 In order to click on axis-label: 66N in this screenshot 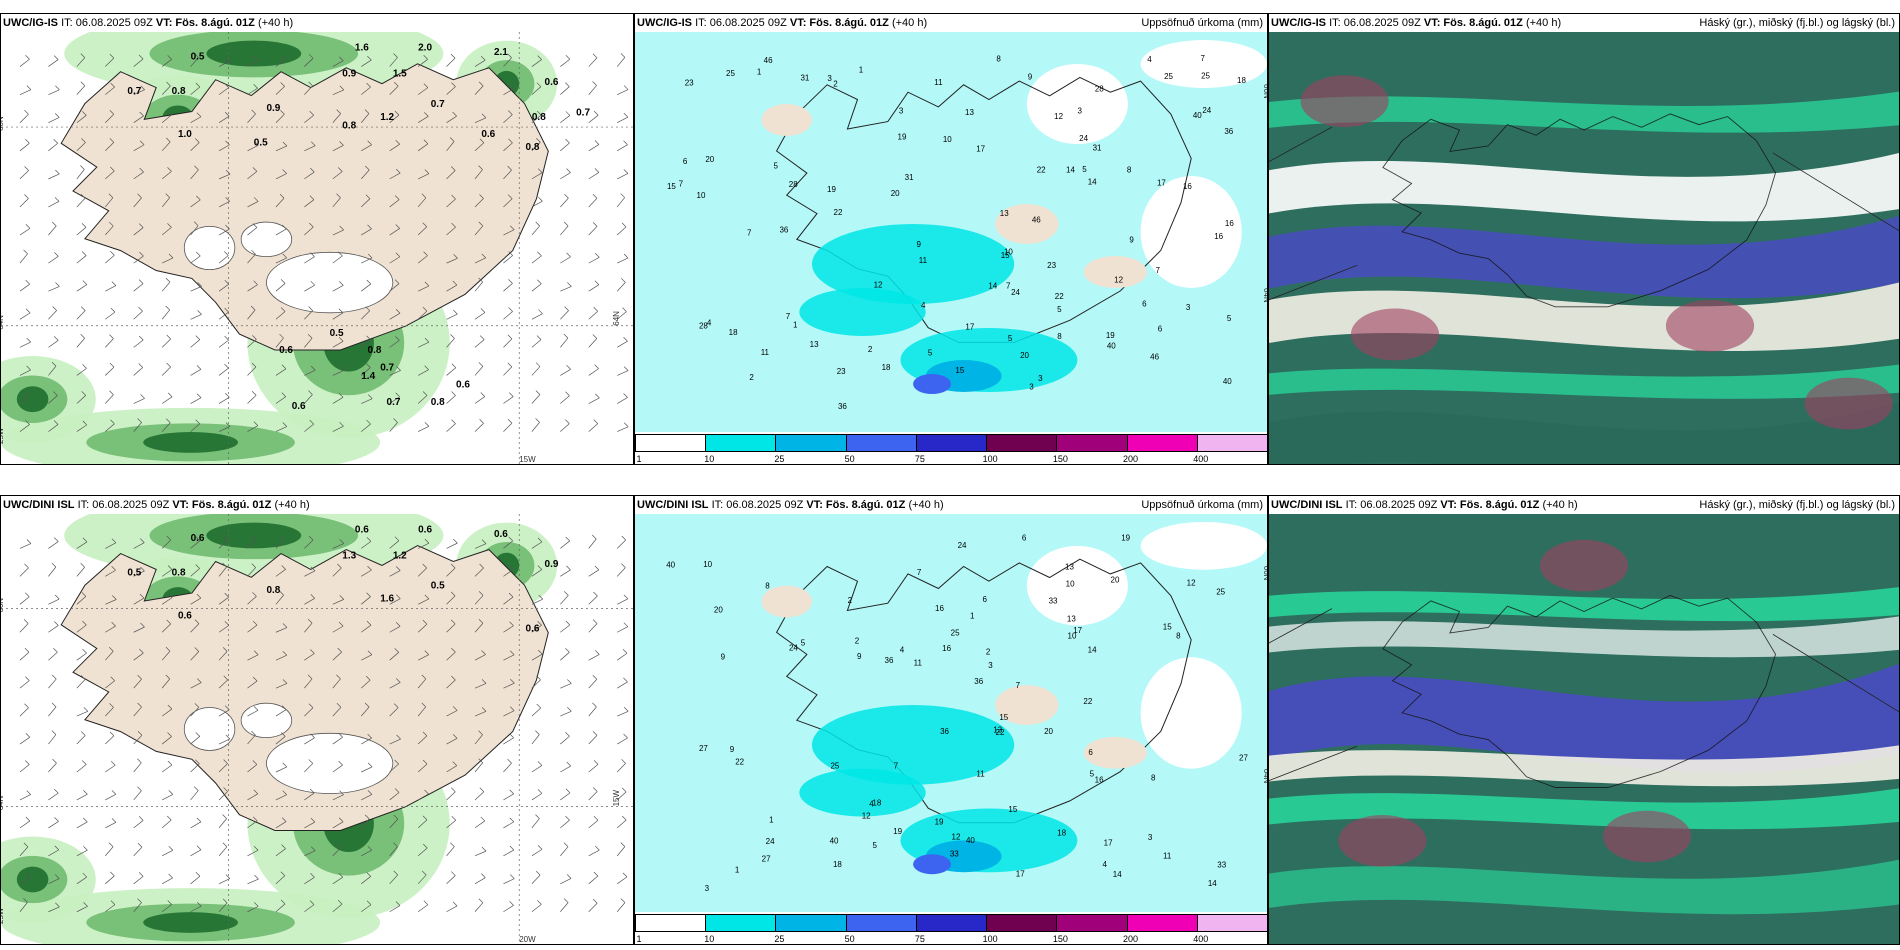, I will do `click(1264, 91)`.